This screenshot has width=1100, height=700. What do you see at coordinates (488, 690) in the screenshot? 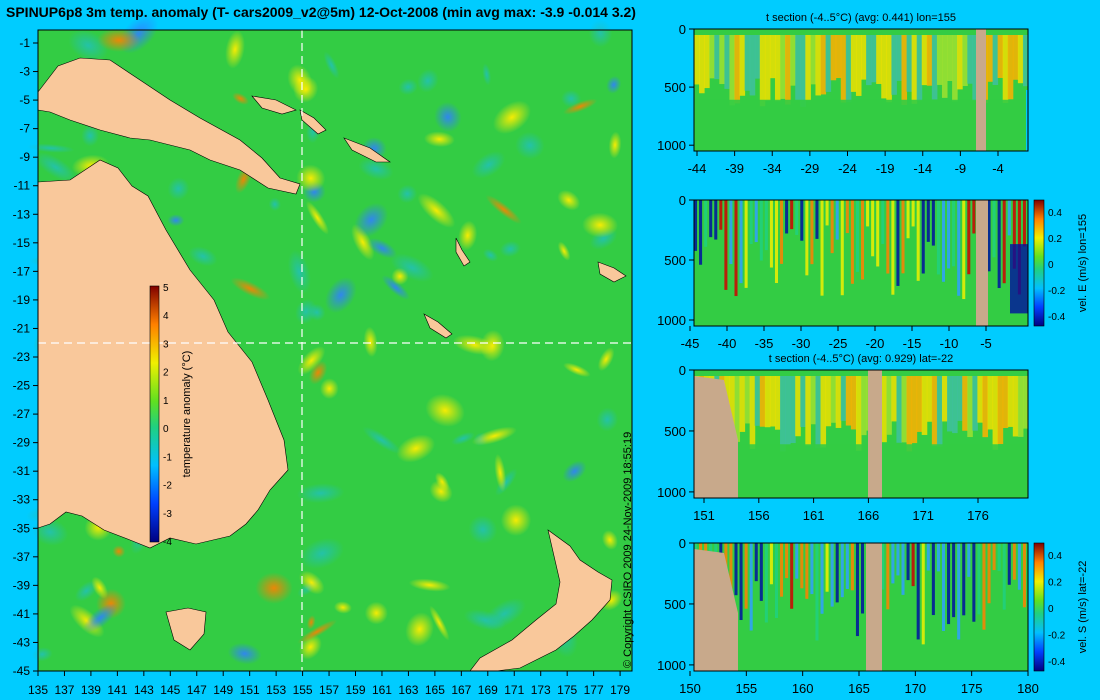
I see `map-x-tick-label: 169` at bounding box center [488, 690].